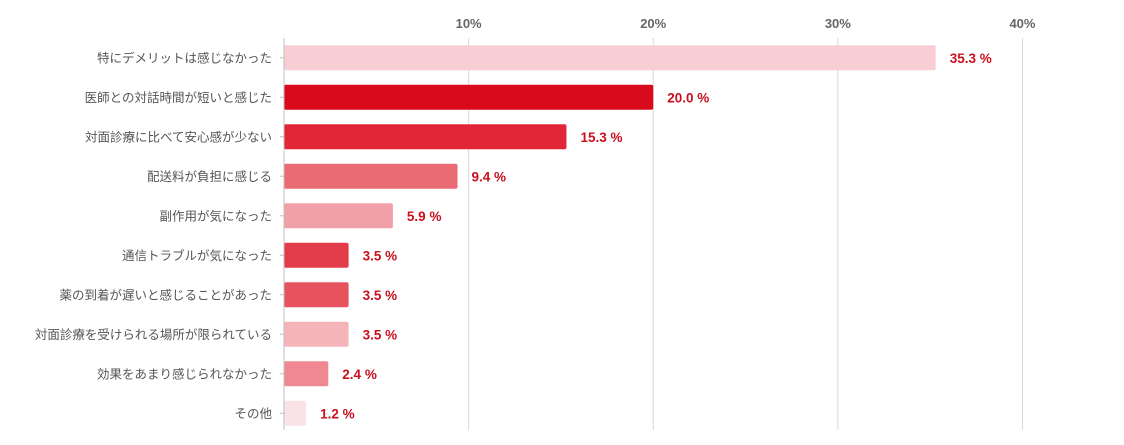  What do you see at coordinates (424, 216) in the screenshot?
I see `value-label: 5.9 %` at bounding box center [424, 216].